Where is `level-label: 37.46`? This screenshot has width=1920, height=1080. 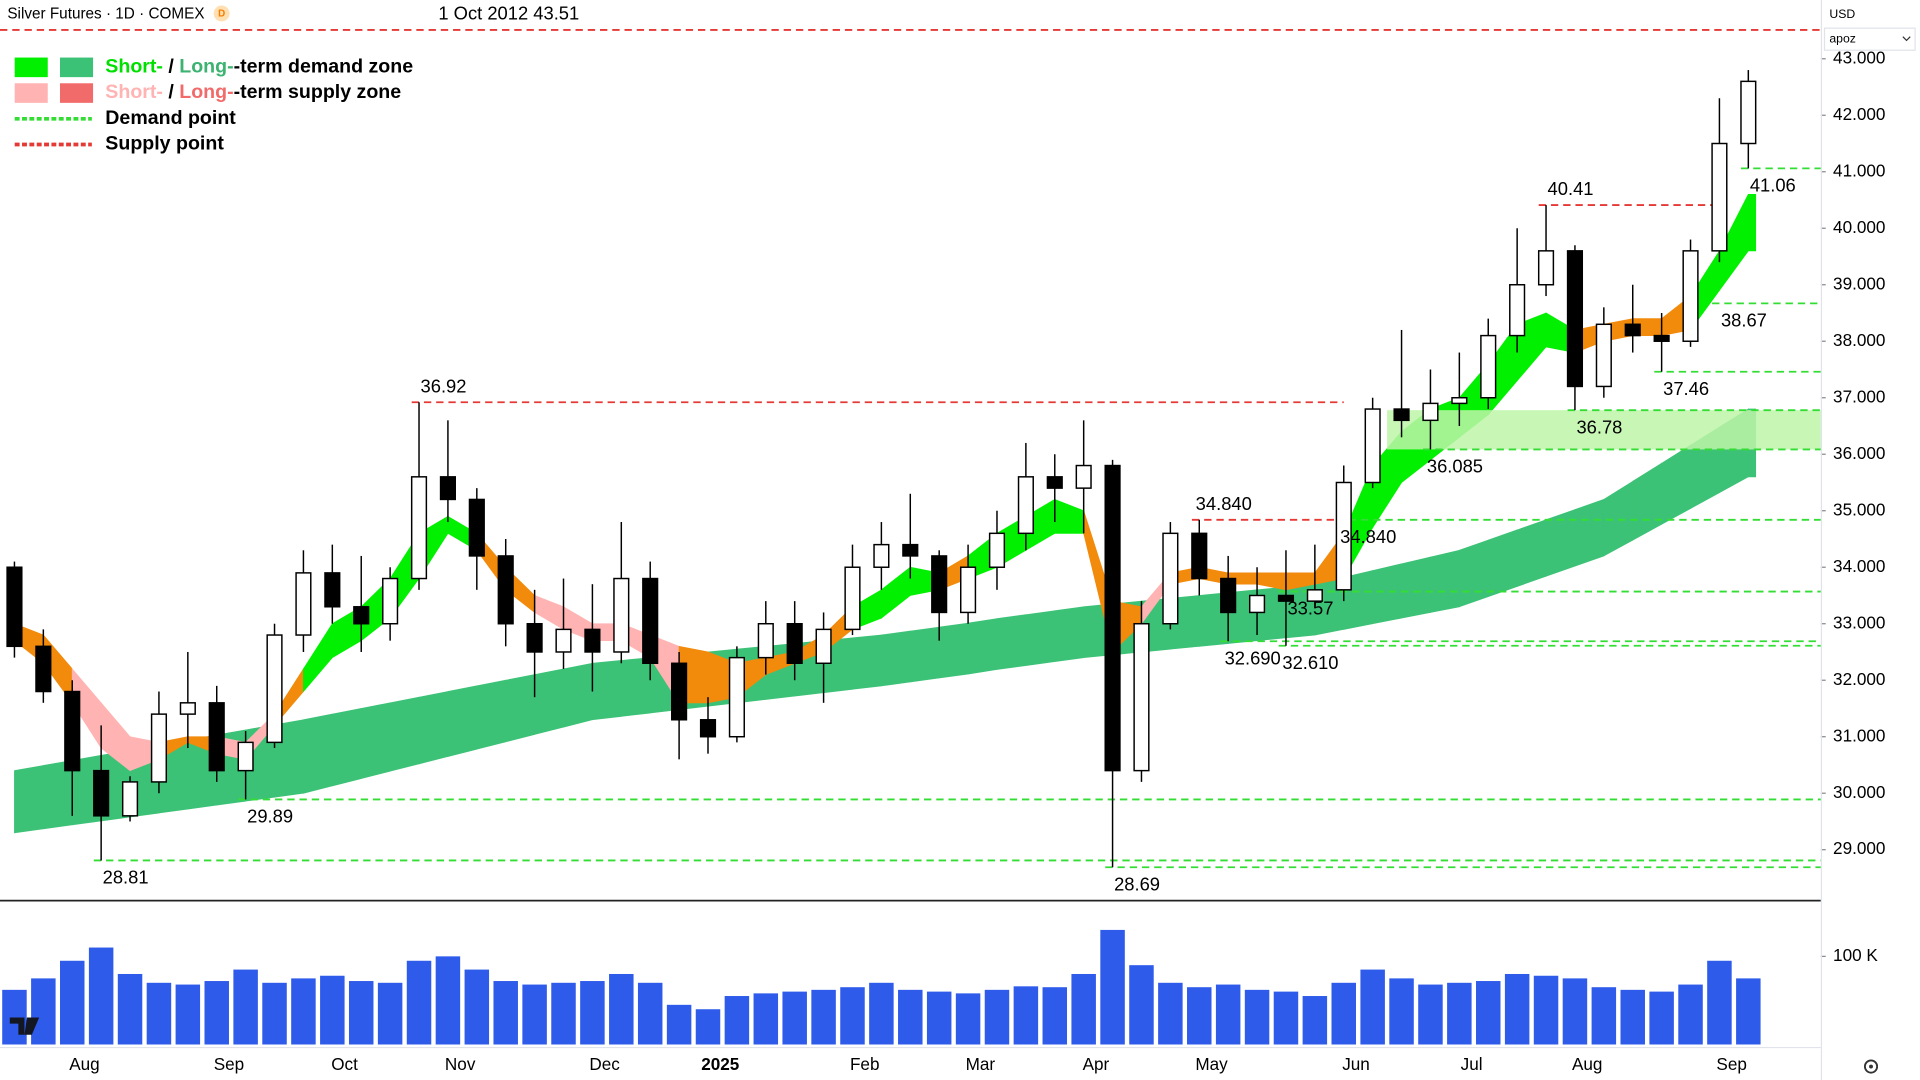 level-label: 37.46 is located at coordinates (1686, 388).